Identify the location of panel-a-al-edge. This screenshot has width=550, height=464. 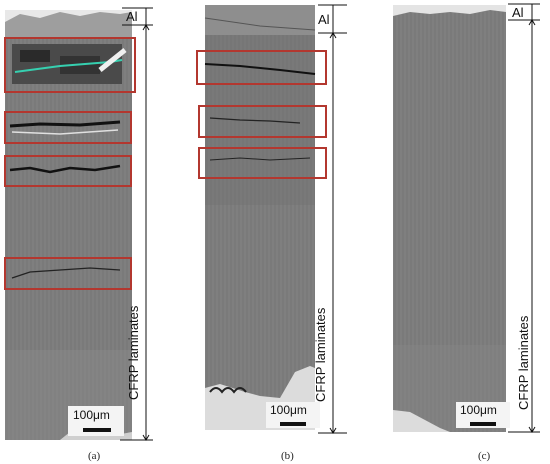
(68, 16).